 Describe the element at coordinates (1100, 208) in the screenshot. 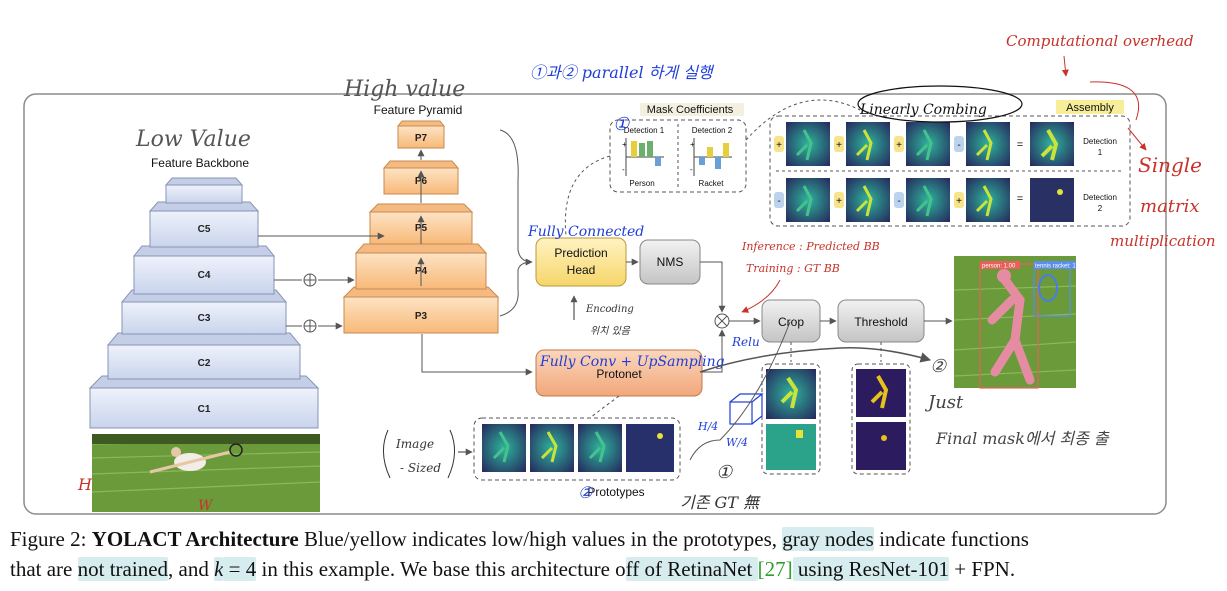

I see `assembly-detection2-line2: 2` at that location.